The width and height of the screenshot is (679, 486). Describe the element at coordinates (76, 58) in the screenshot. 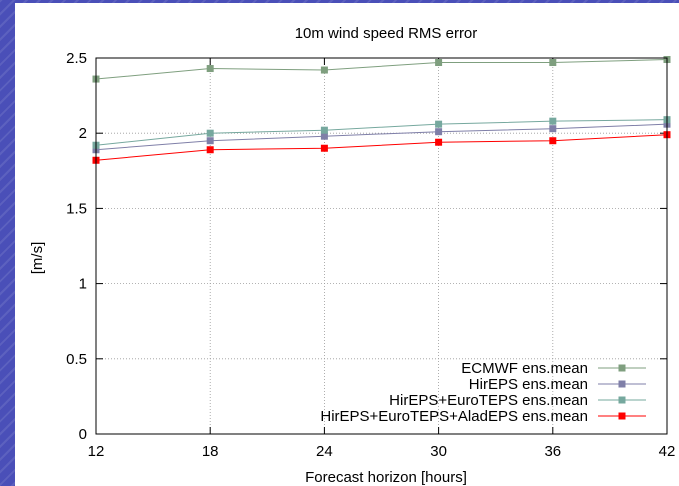

I see `y-tick-label: 2.5` at that location.